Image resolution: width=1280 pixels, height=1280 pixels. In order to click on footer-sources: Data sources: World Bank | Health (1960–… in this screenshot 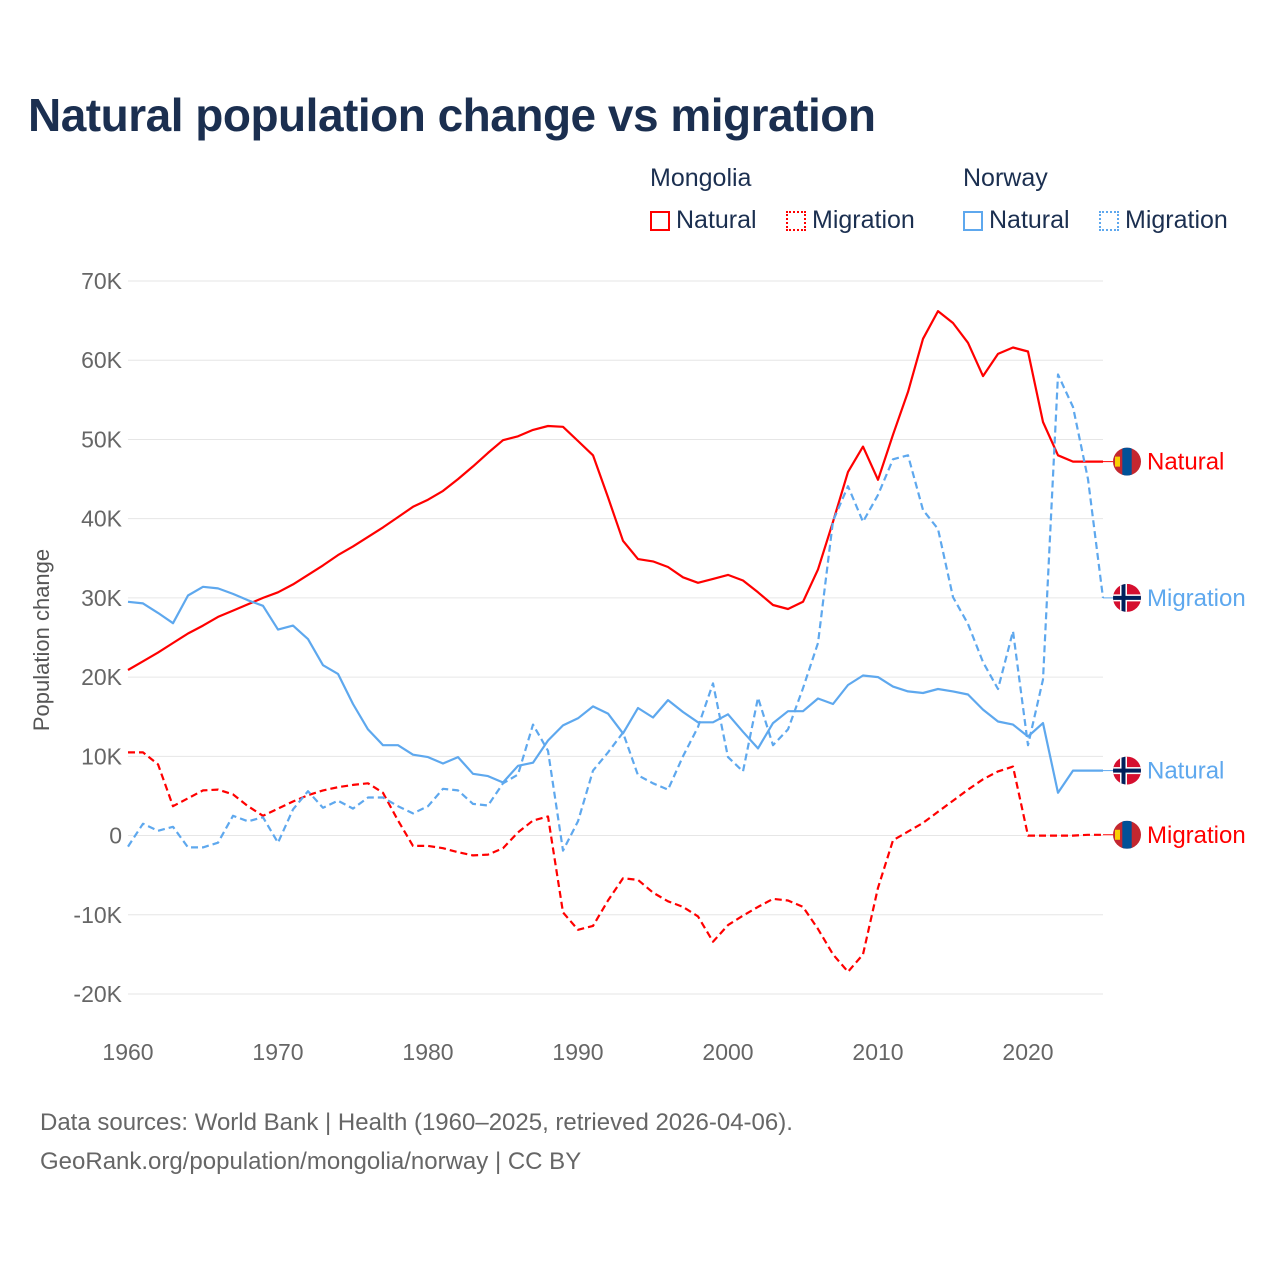, I will do `click(416, 1122)`.